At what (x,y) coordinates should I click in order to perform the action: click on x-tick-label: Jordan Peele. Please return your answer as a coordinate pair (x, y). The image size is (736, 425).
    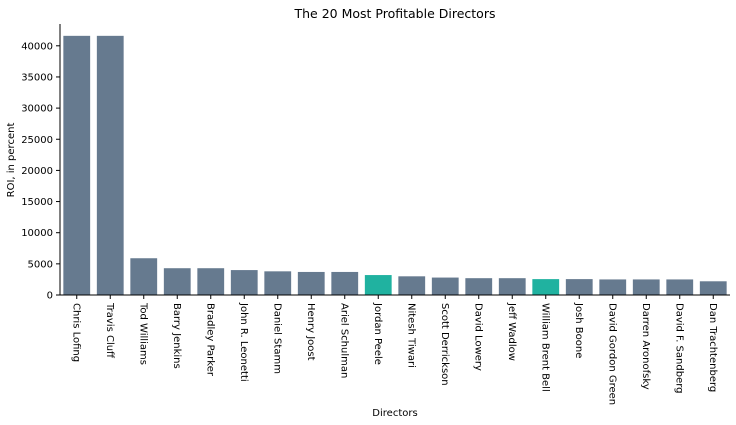
    Looking at the image, I should click on (377, 333).